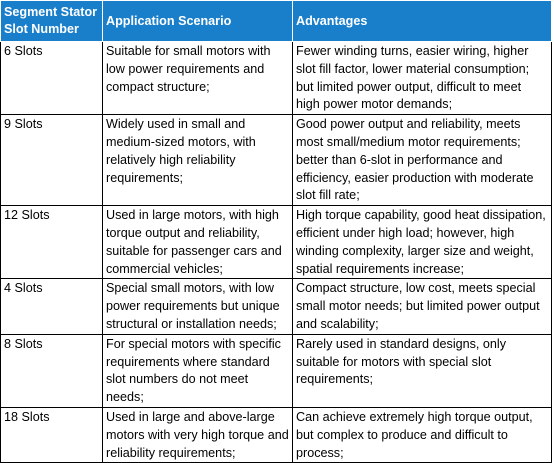 Image resolution: width=554 pixels, height=463 pixels. What do you see at coordinates (51, 306) in the screenshot?
I see `cell-slots: 4 Slots` at bounding box center [51, 306].